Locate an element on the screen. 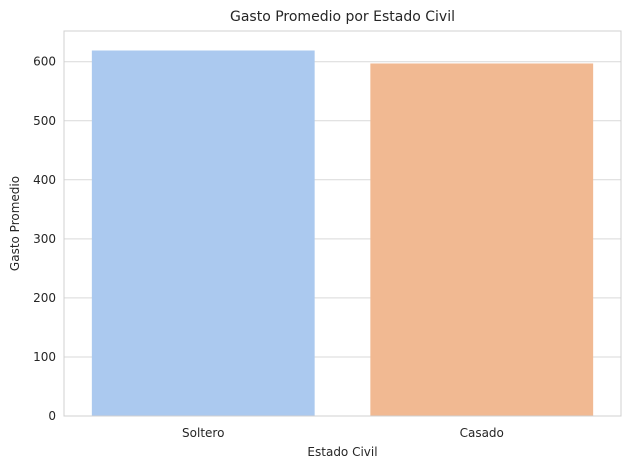  y-tick-label: 100 is located at coordinates (44, 357).